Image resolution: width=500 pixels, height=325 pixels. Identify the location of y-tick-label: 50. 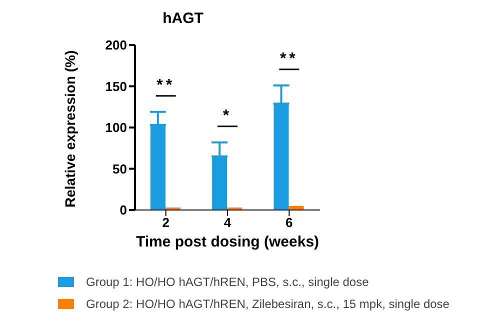
(119, 168).